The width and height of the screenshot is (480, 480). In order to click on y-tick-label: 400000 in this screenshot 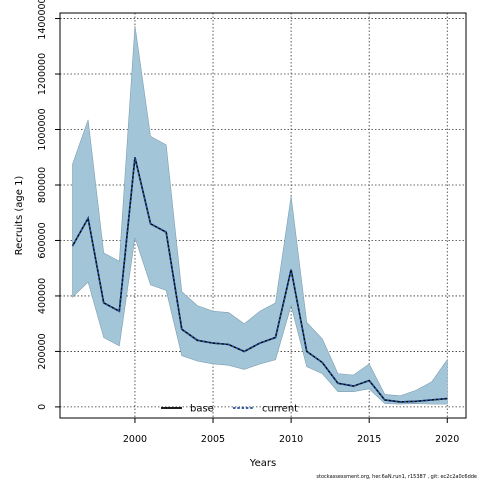, I will do `click(42, 296)`.